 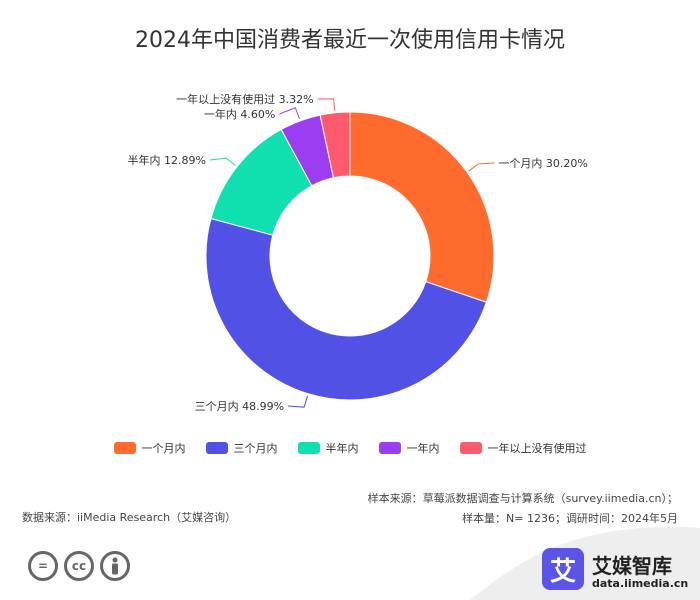 I want to click on sample-size: 样本量：N= 1236；调研时间：2024年5月, so click(x=570, y=518).